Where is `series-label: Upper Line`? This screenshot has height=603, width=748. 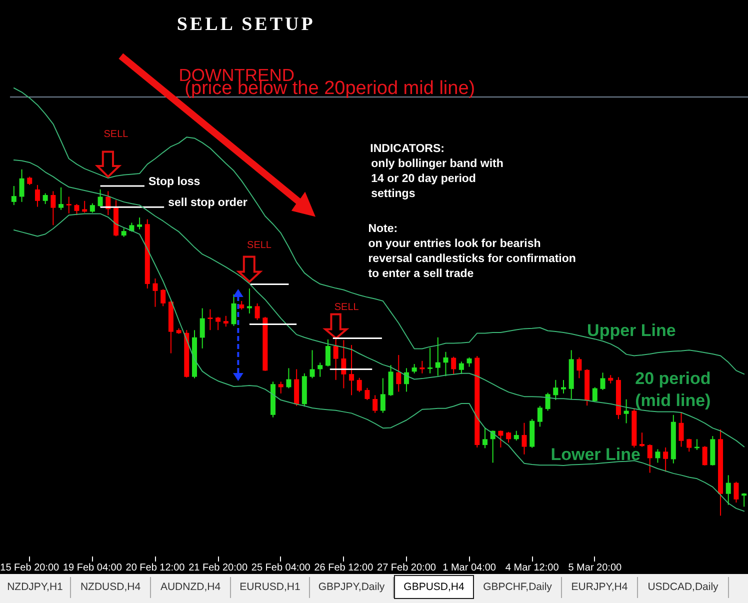 series-label: Upper Line is located at coordinates (631, 330).